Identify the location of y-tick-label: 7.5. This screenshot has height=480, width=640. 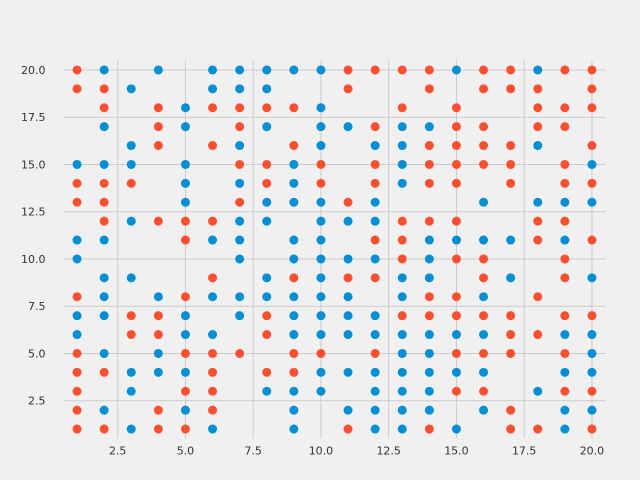
(37, 306).